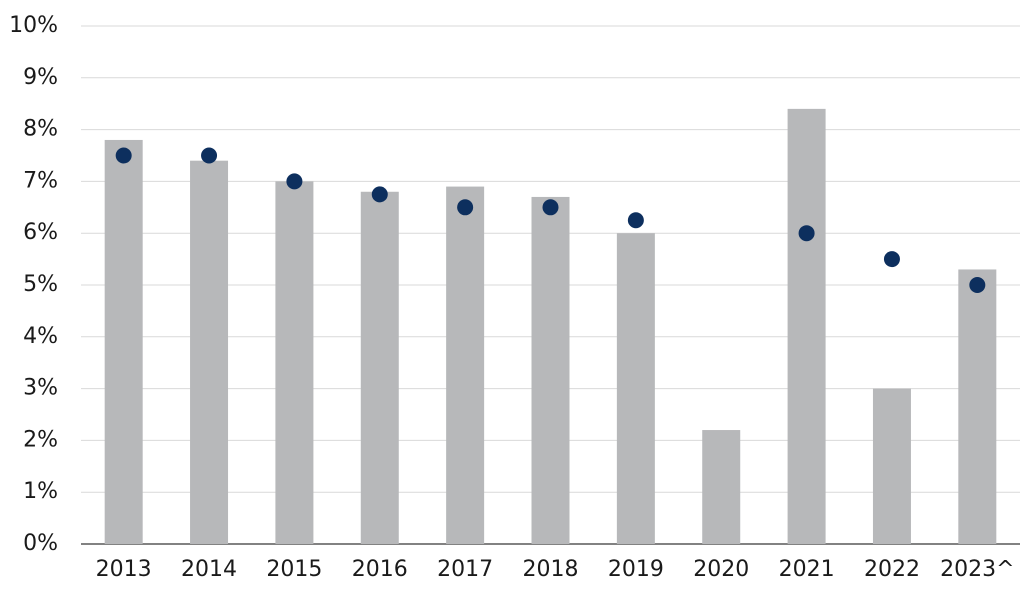  Describe the element at coordinates (465, 569) in the screenshot. I see `x-tick-label: 2017` at that location.